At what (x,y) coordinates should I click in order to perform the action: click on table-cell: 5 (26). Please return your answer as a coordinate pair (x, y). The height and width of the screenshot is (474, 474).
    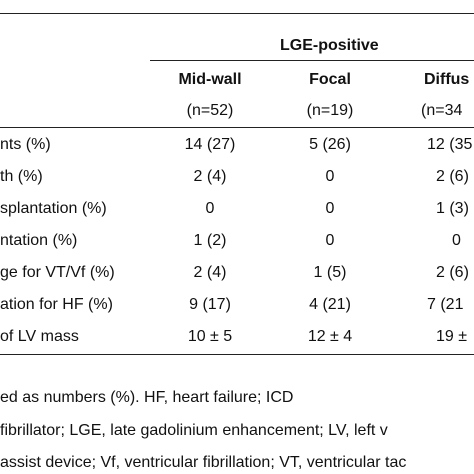
    Looking at the image, I should click on (330, 144).